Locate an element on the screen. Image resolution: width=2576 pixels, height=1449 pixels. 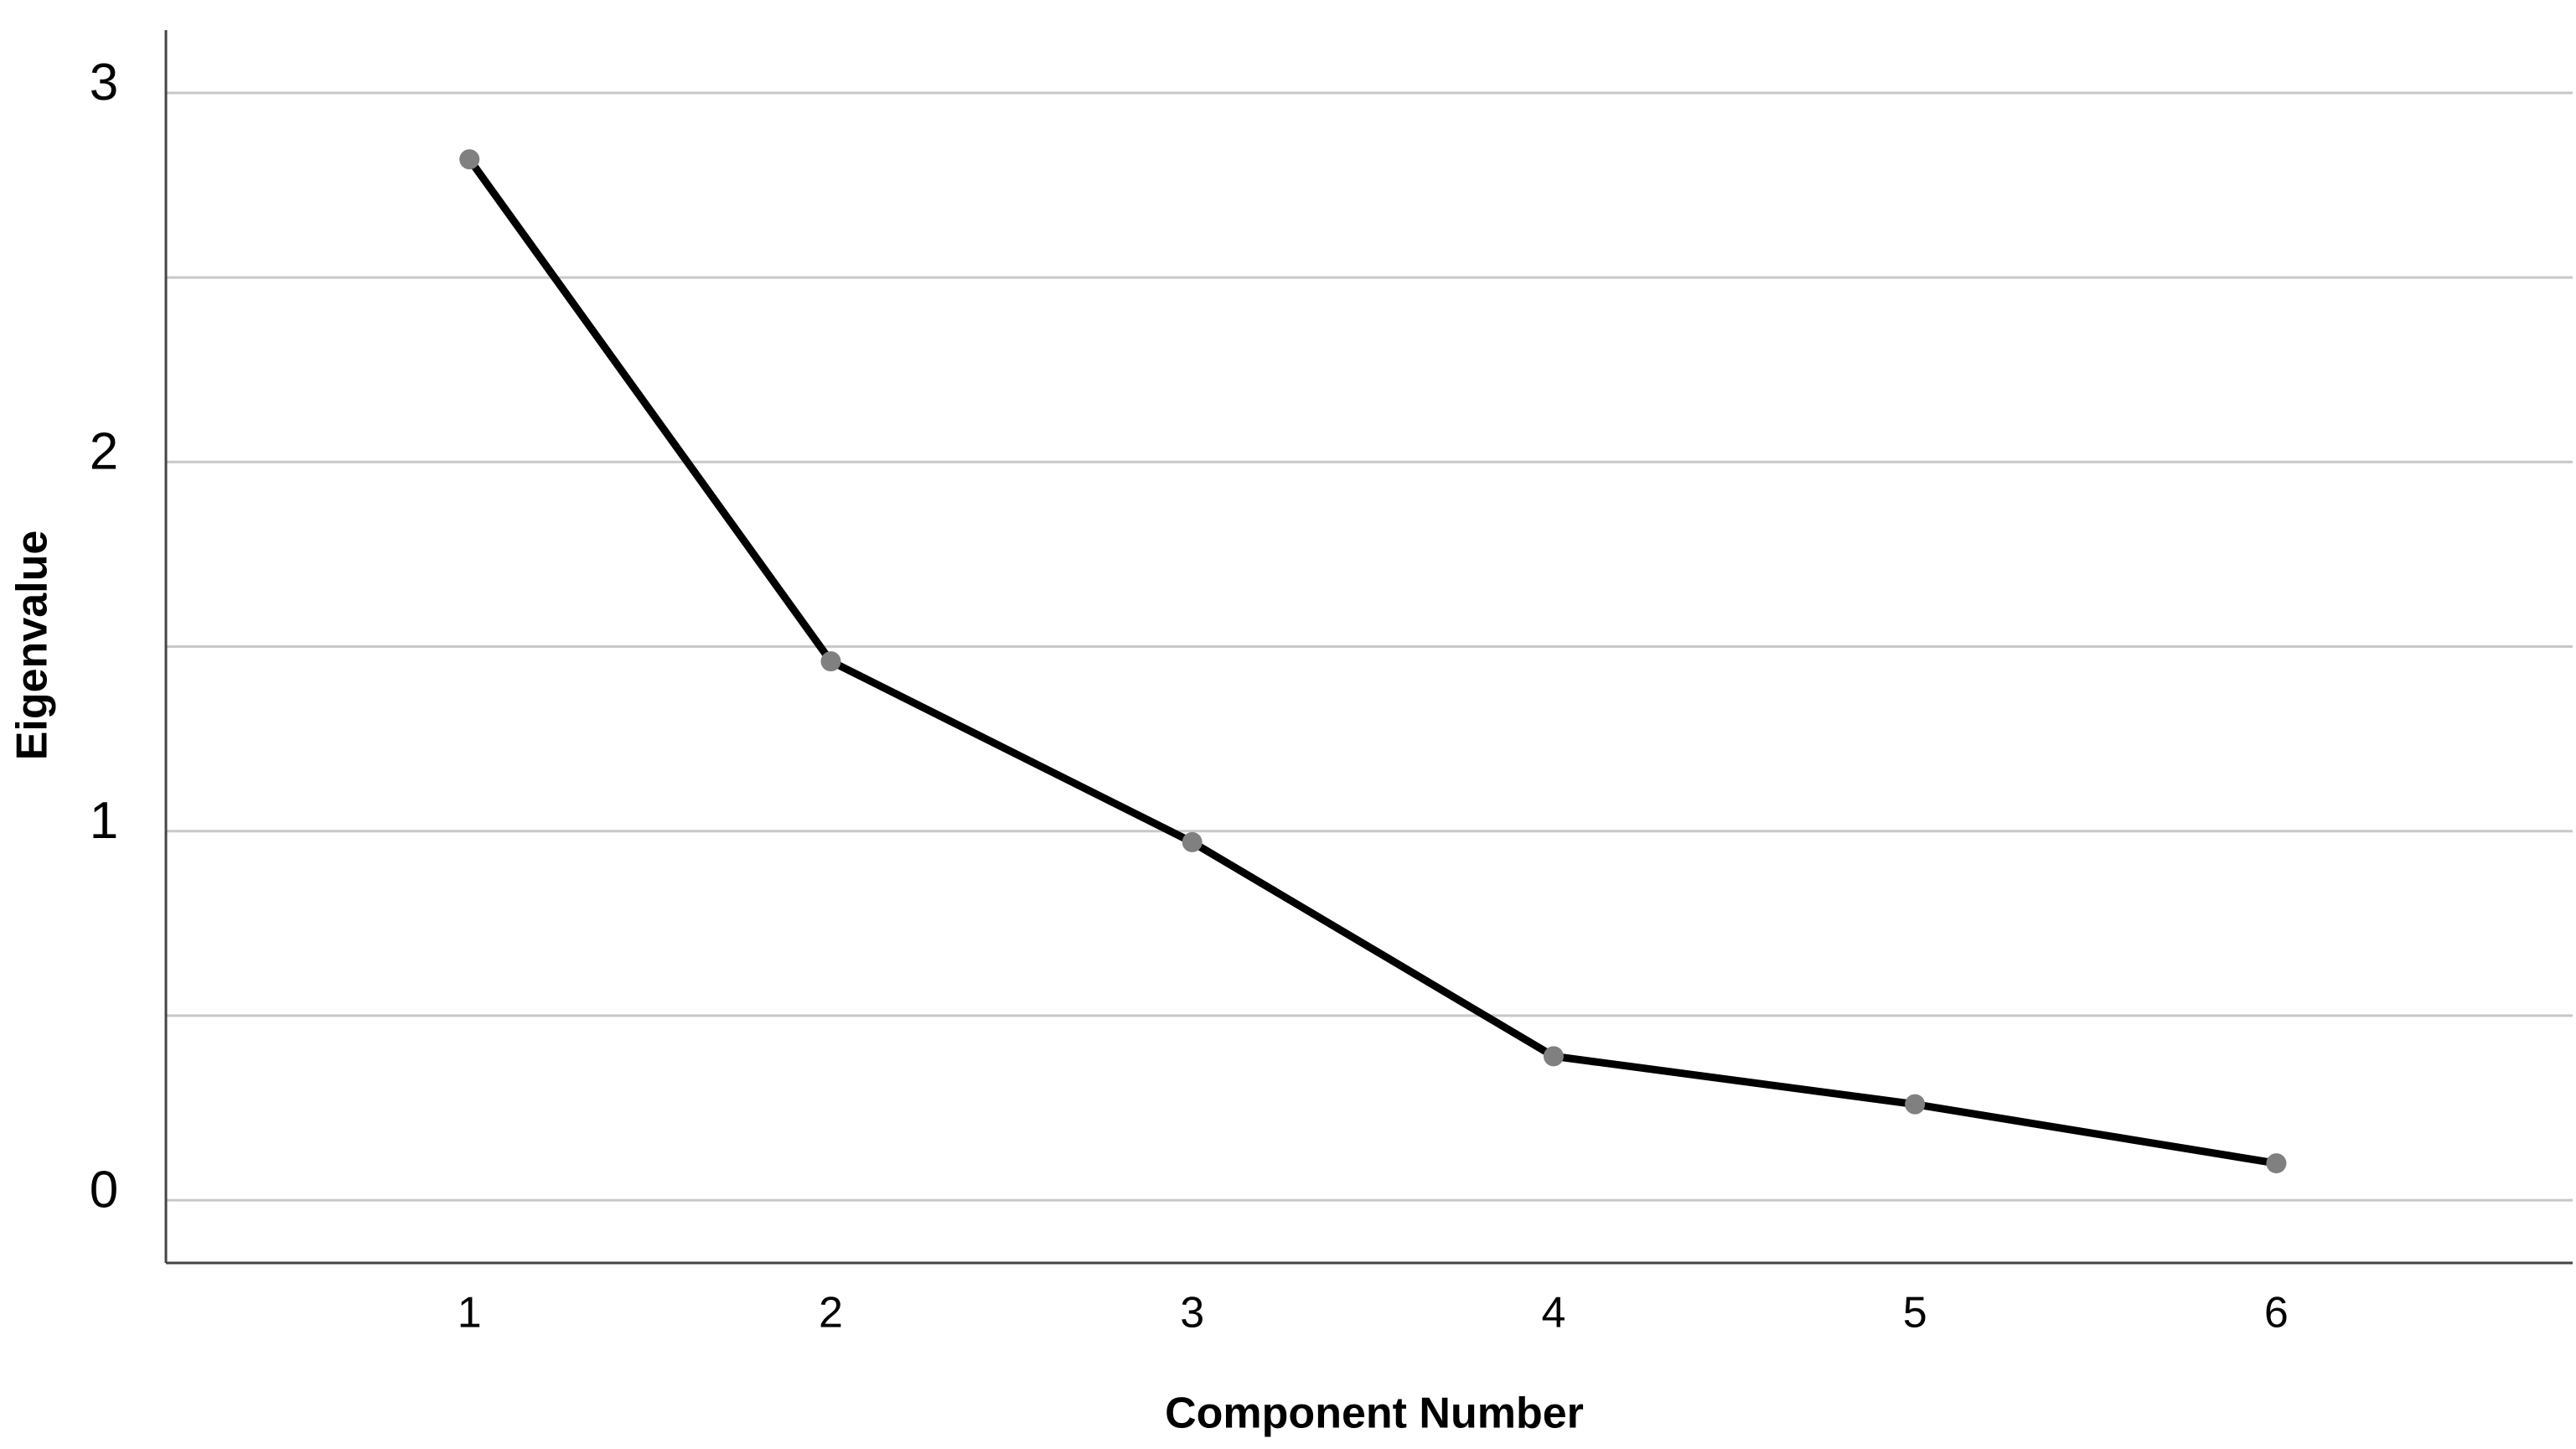
x-tick-label: 5 is located at coordinates (1915, 1313).